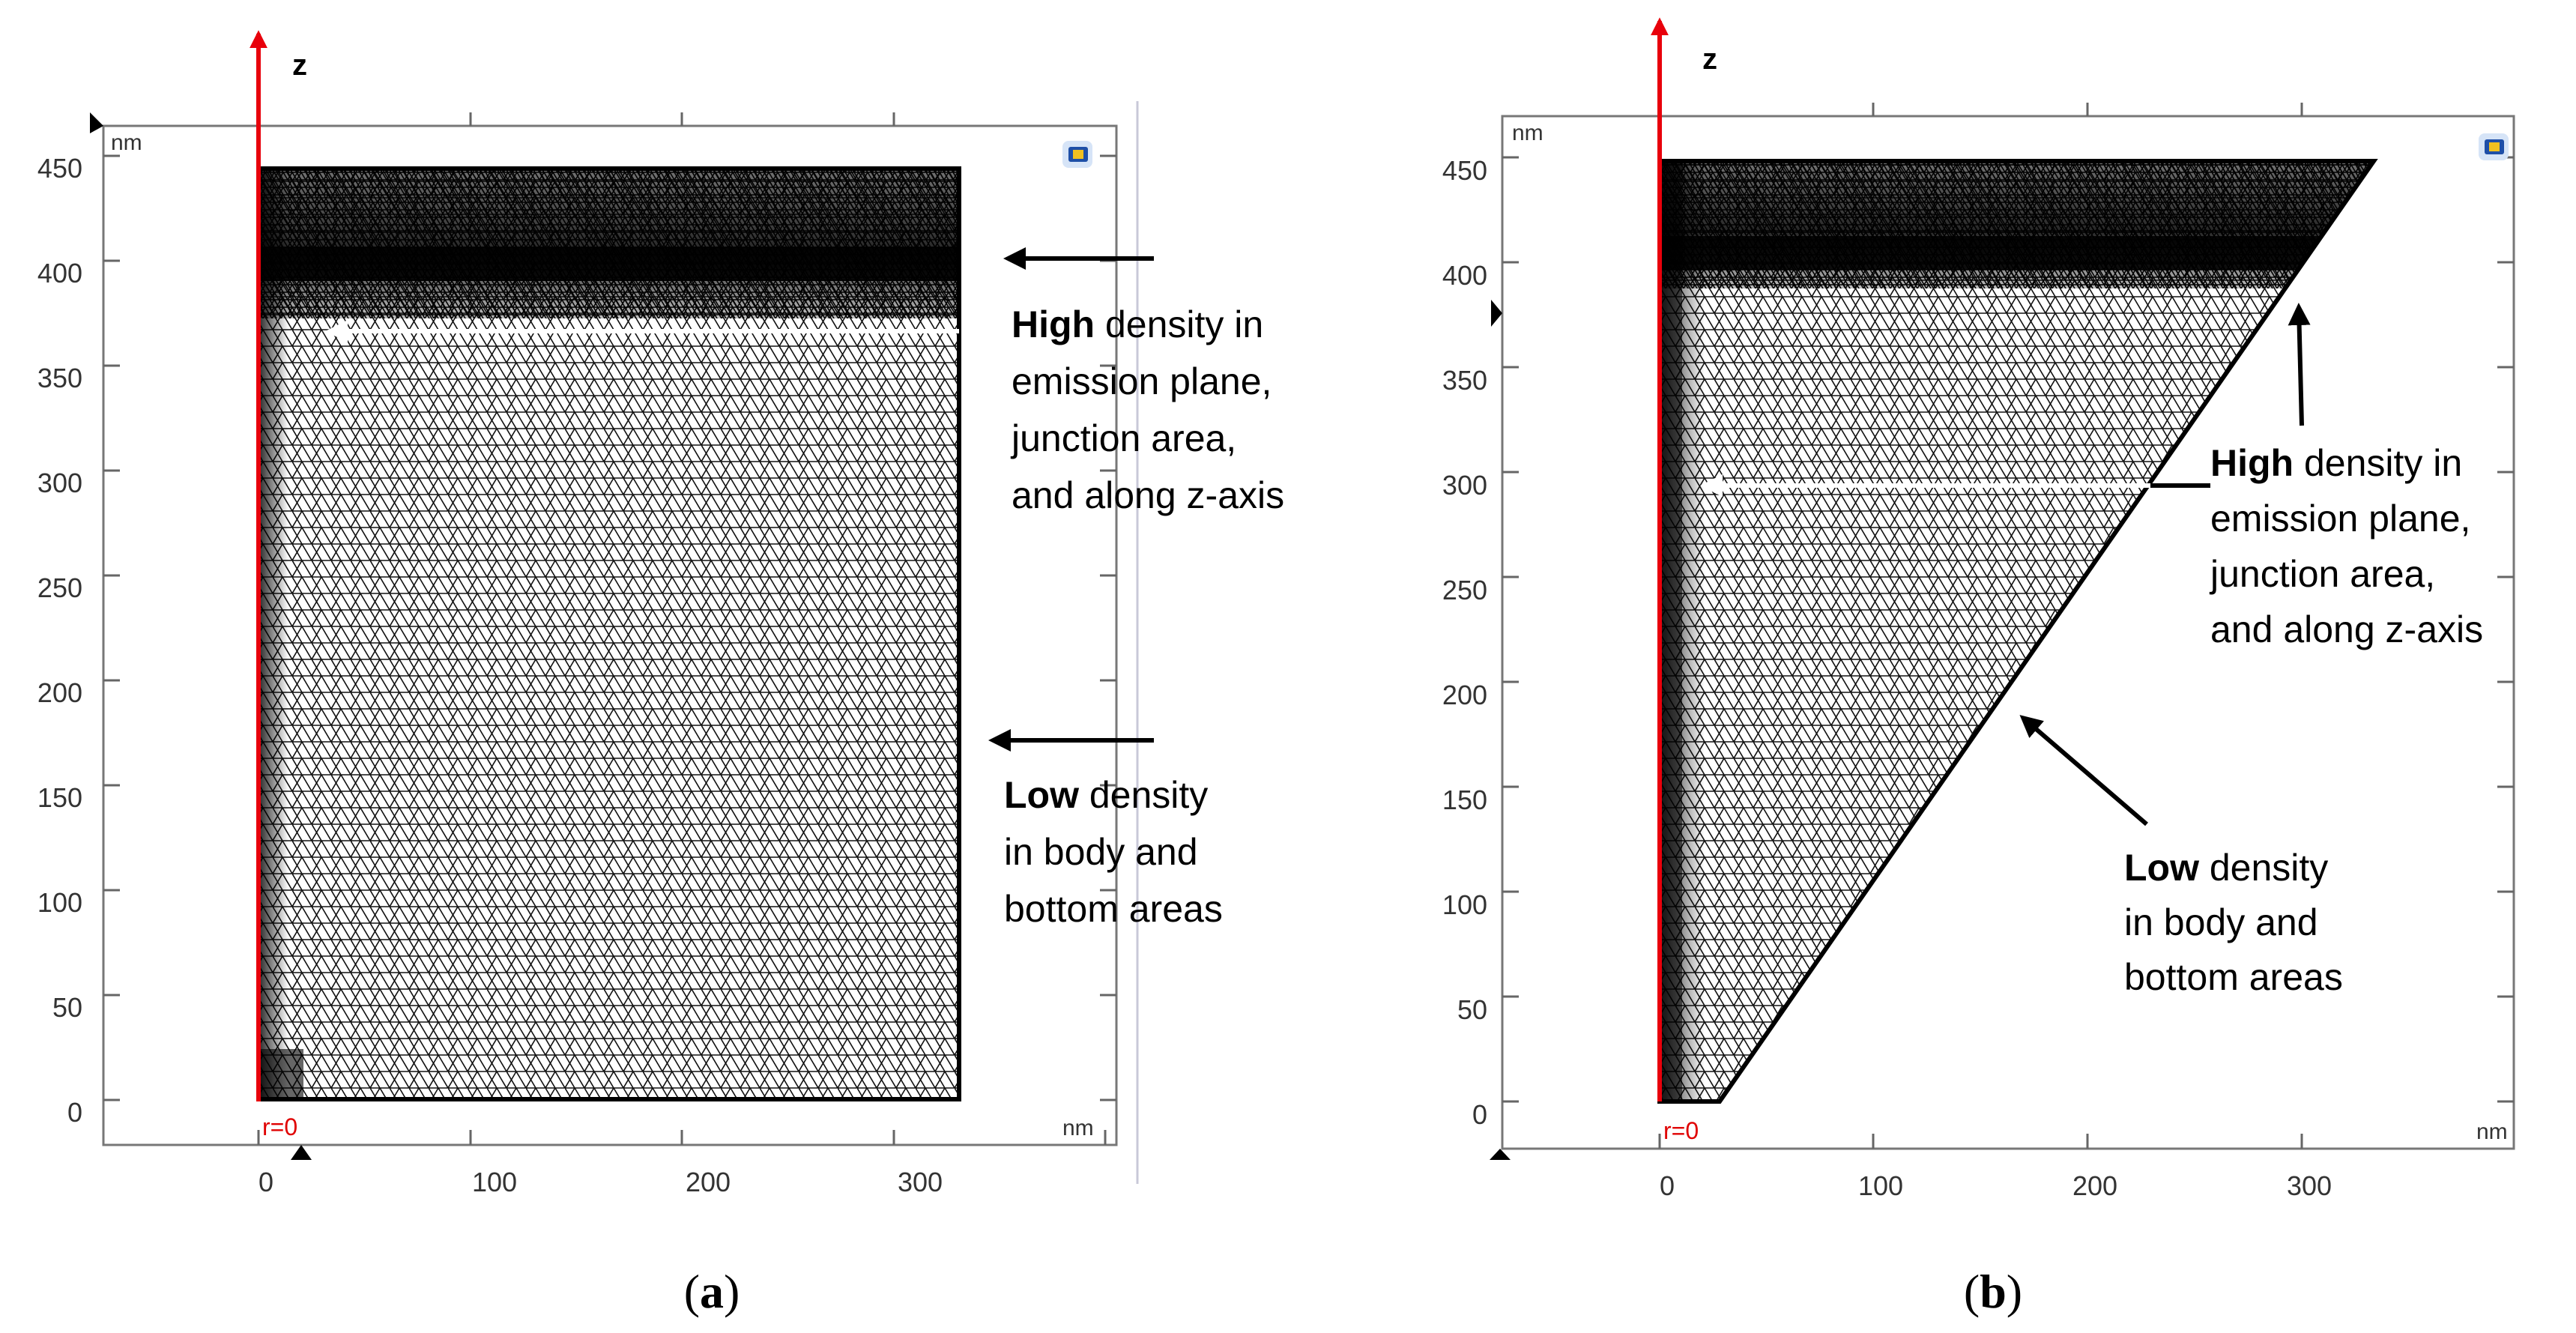  I want to click on y-tick-labels-a: 0 50 100 150 200 250 300 350 400 450, so click(59, 640).